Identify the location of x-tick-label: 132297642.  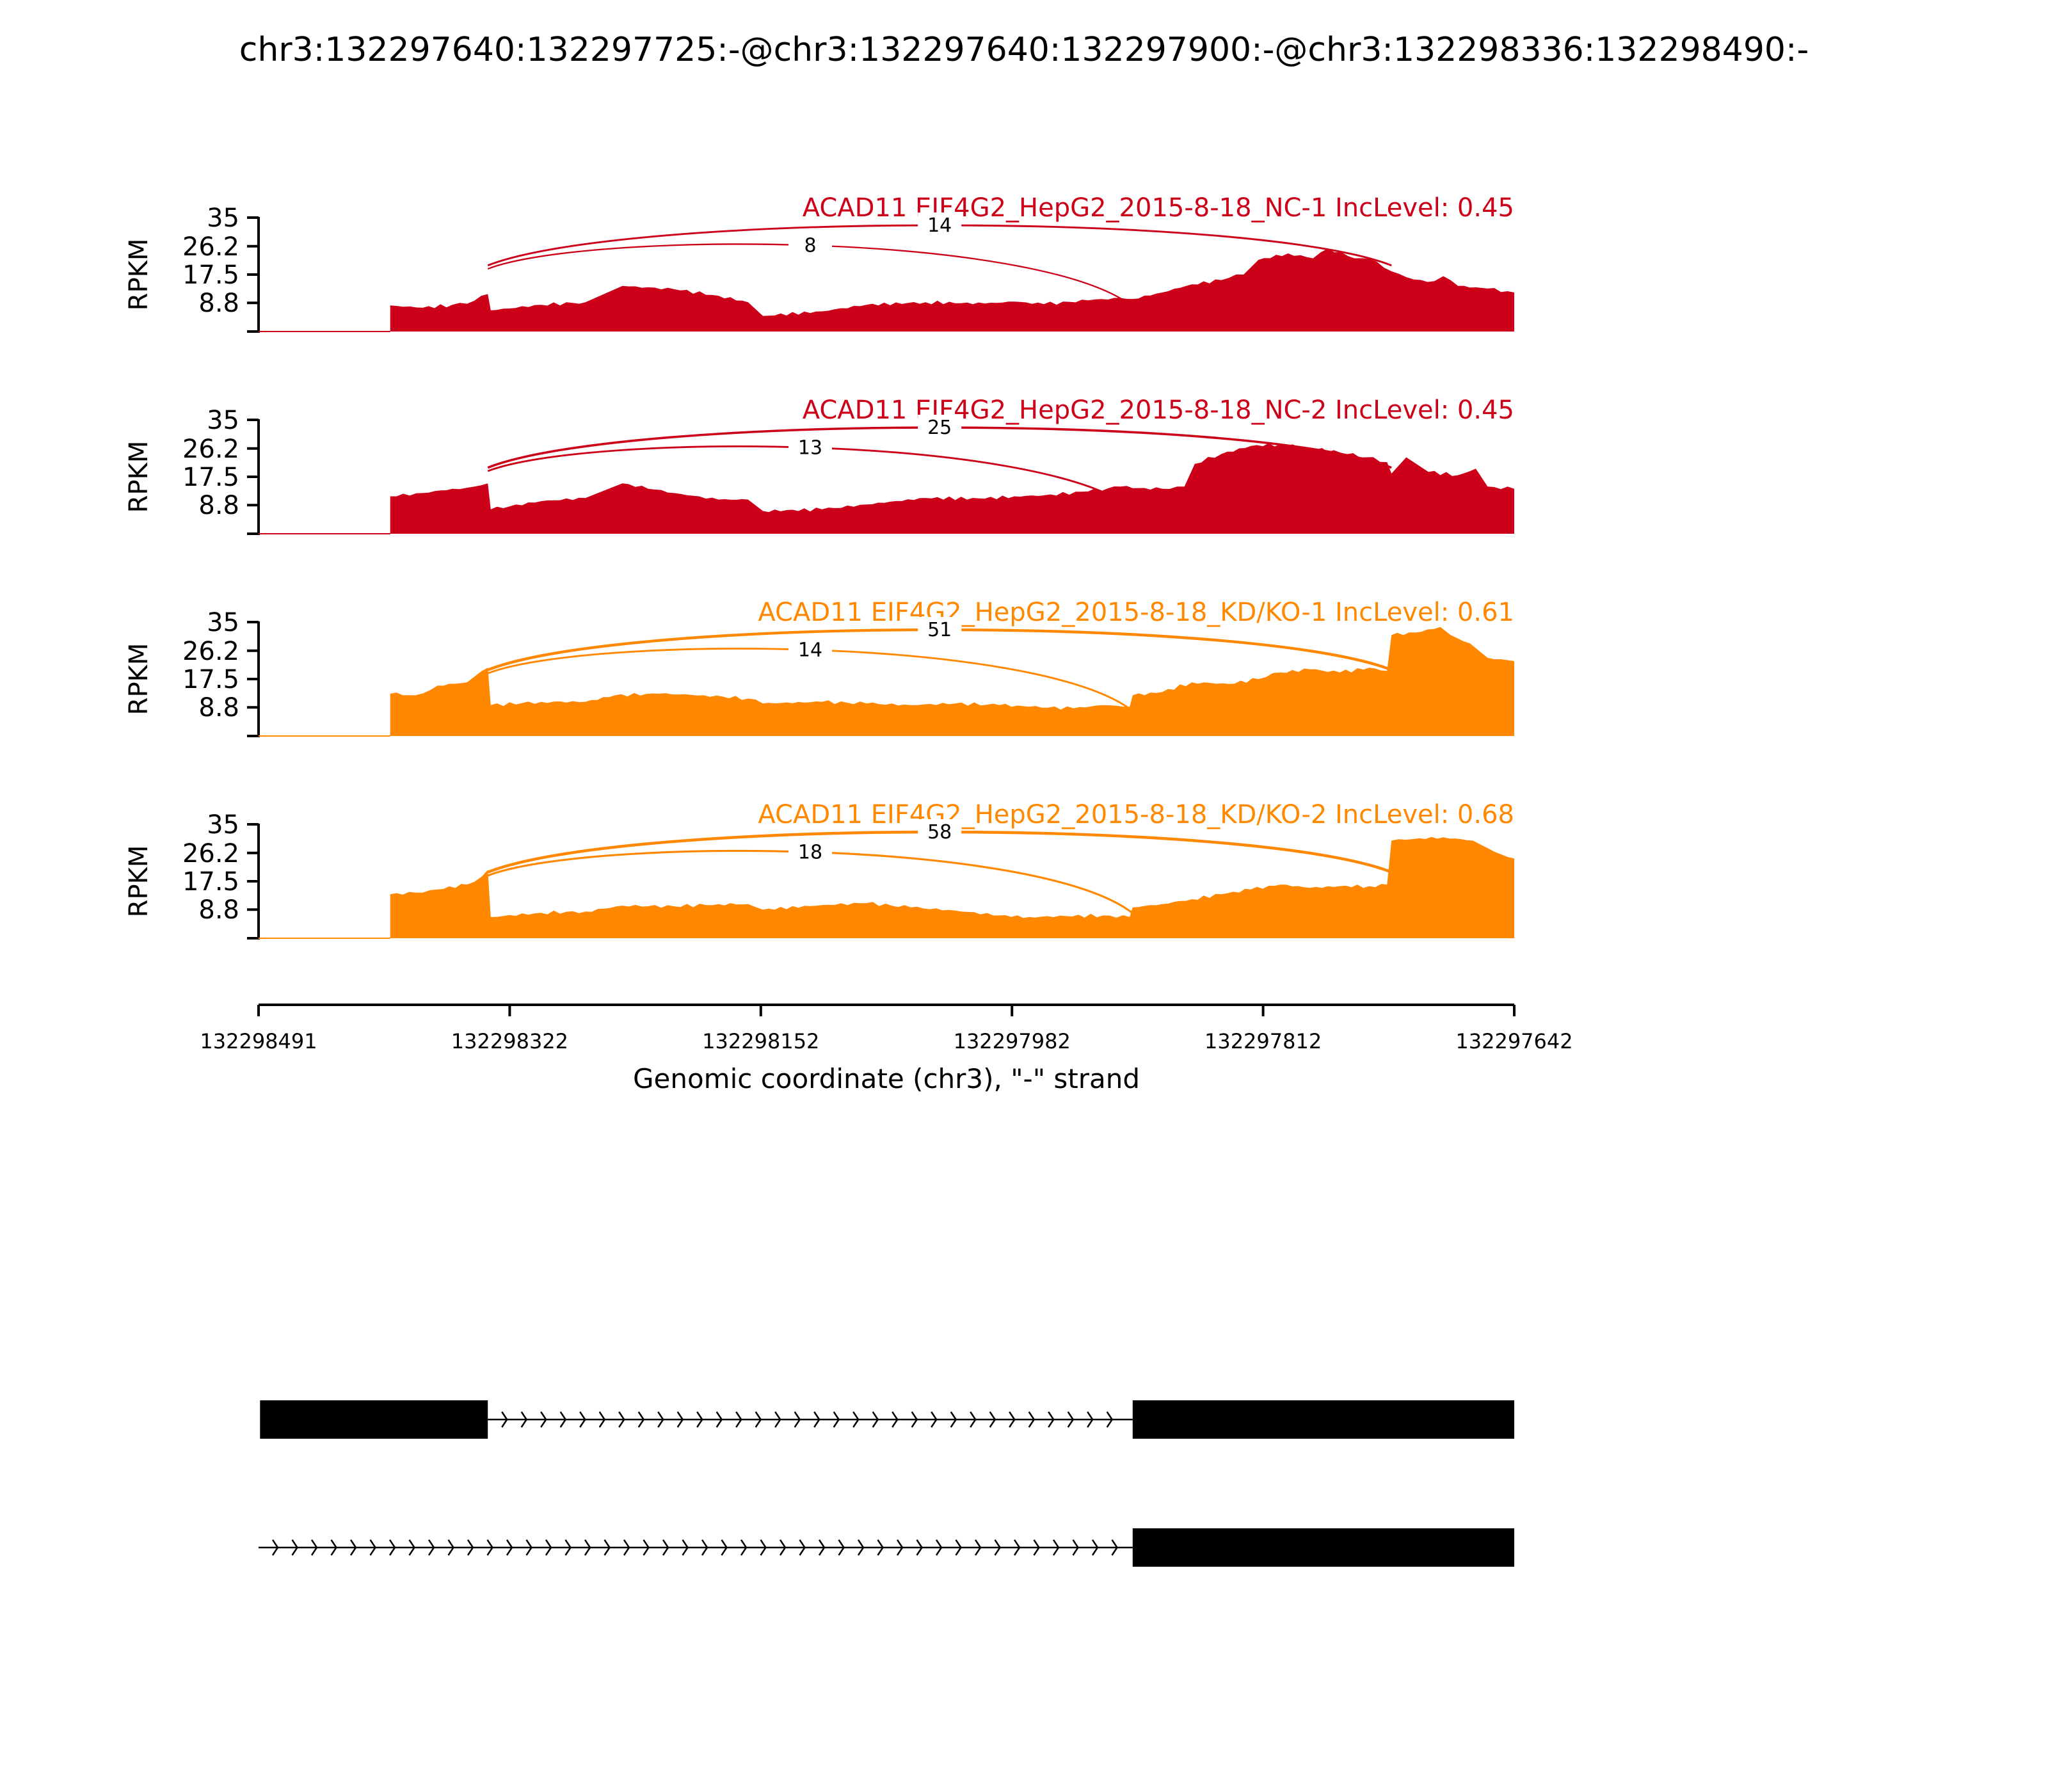
(1513, 1041).